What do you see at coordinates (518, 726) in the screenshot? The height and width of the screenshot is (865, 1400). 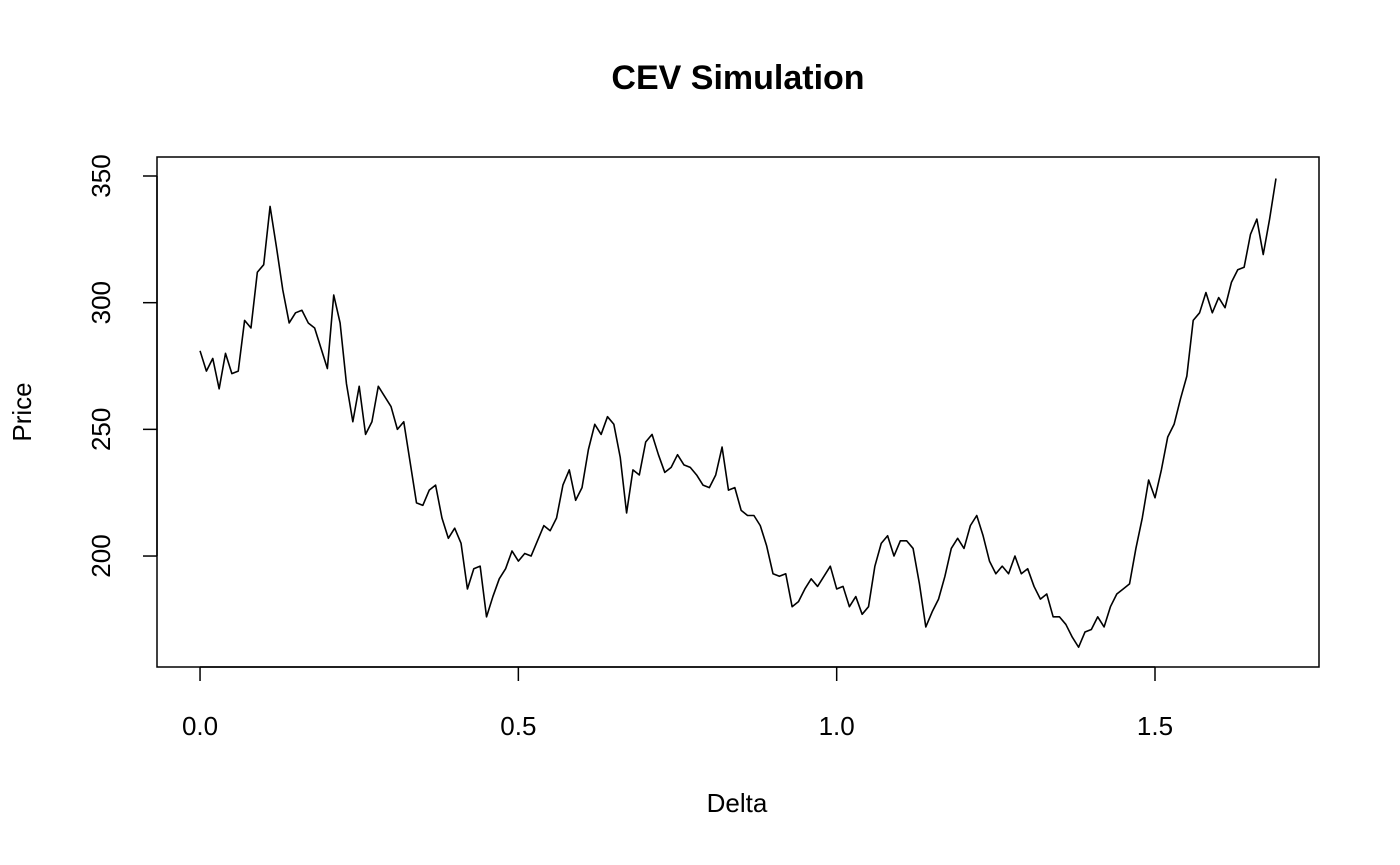 I see `x-tick-label: 0.5` at bounding box center [518, 726].